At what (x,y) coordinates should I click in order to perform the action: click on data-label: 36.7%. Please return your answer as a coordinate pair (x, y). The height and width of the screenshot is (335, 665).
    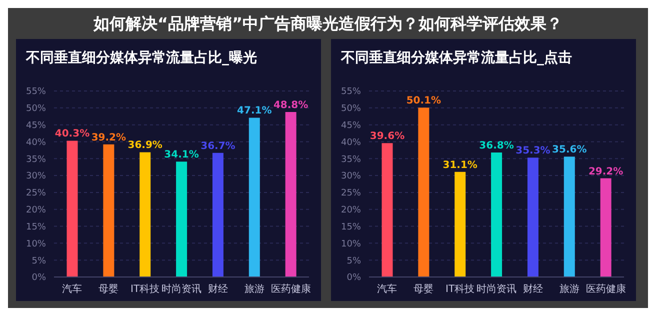
    Looking at the image, I should click on (218, 146).